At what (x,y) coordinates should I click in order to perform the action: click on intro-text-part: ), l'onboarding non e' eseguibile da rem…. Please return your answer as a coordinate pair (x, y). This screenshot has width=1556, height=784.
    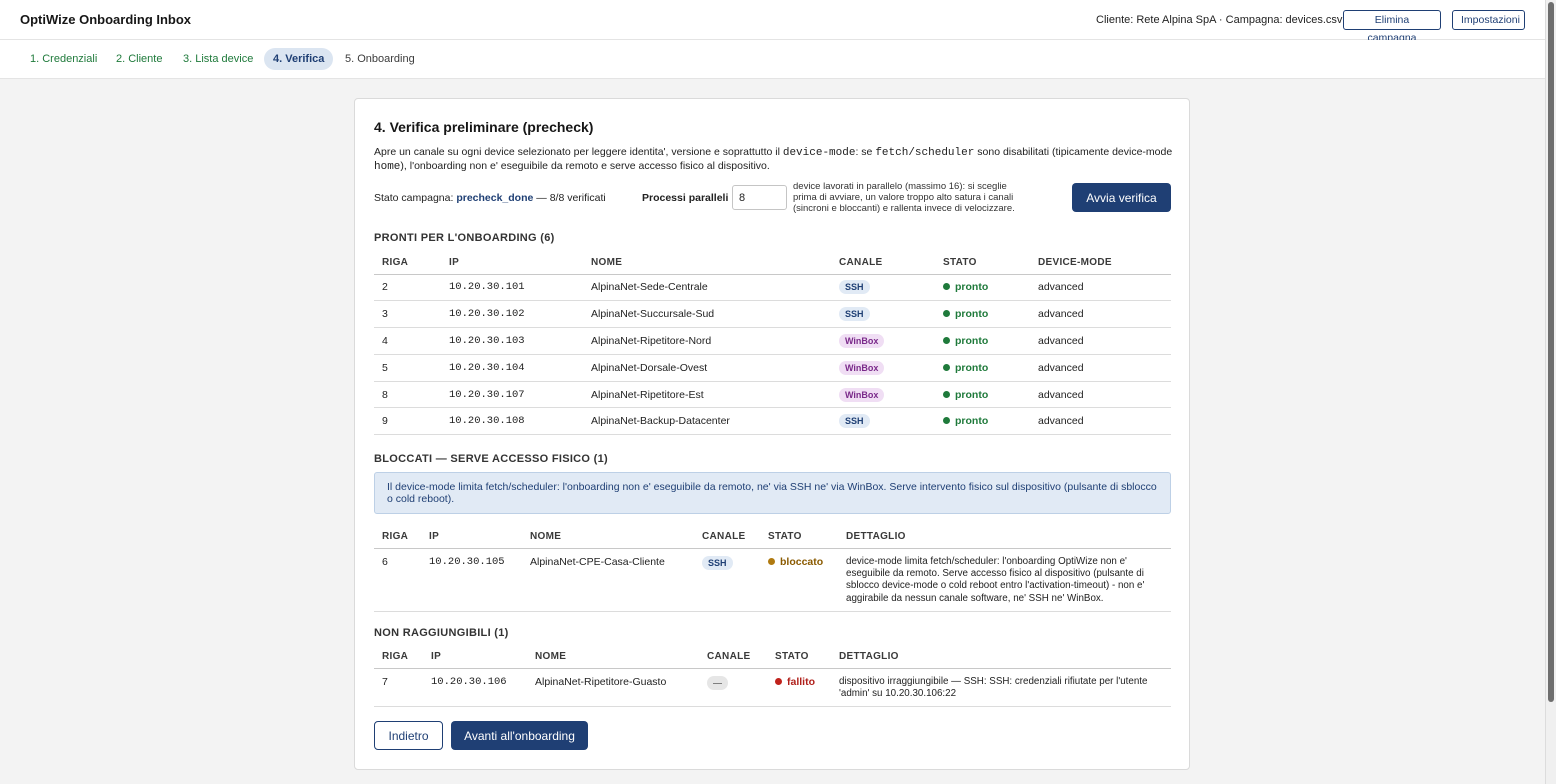
    Looking at the image, I should click on (585, 165).